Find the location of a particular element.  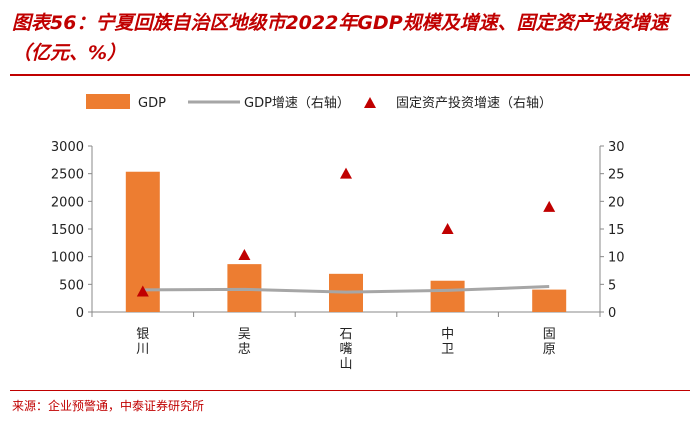

y-left-tick-label: 1000 is located at coordinates (67, 258).